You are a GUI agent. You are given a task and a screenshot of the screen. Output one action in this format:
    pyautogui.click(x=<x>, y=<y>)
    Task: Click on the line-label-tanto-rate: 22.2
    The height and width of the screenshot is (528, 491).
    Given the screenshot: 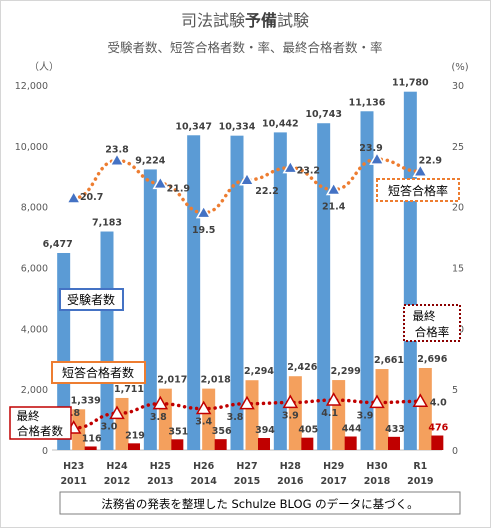 What is the action you would take?
    pyautogui.click(x=266, y=191)
    